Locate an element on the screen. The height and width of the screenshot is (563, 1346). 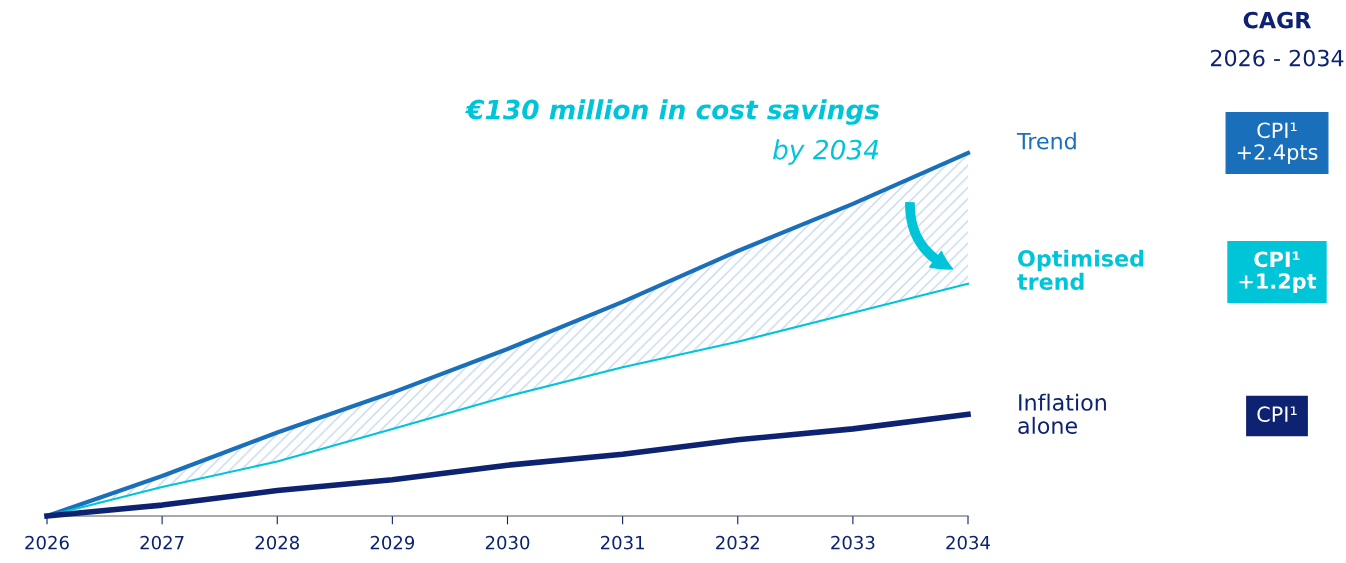
x-tick-label: 2030 is located at coordinates (507, 542).